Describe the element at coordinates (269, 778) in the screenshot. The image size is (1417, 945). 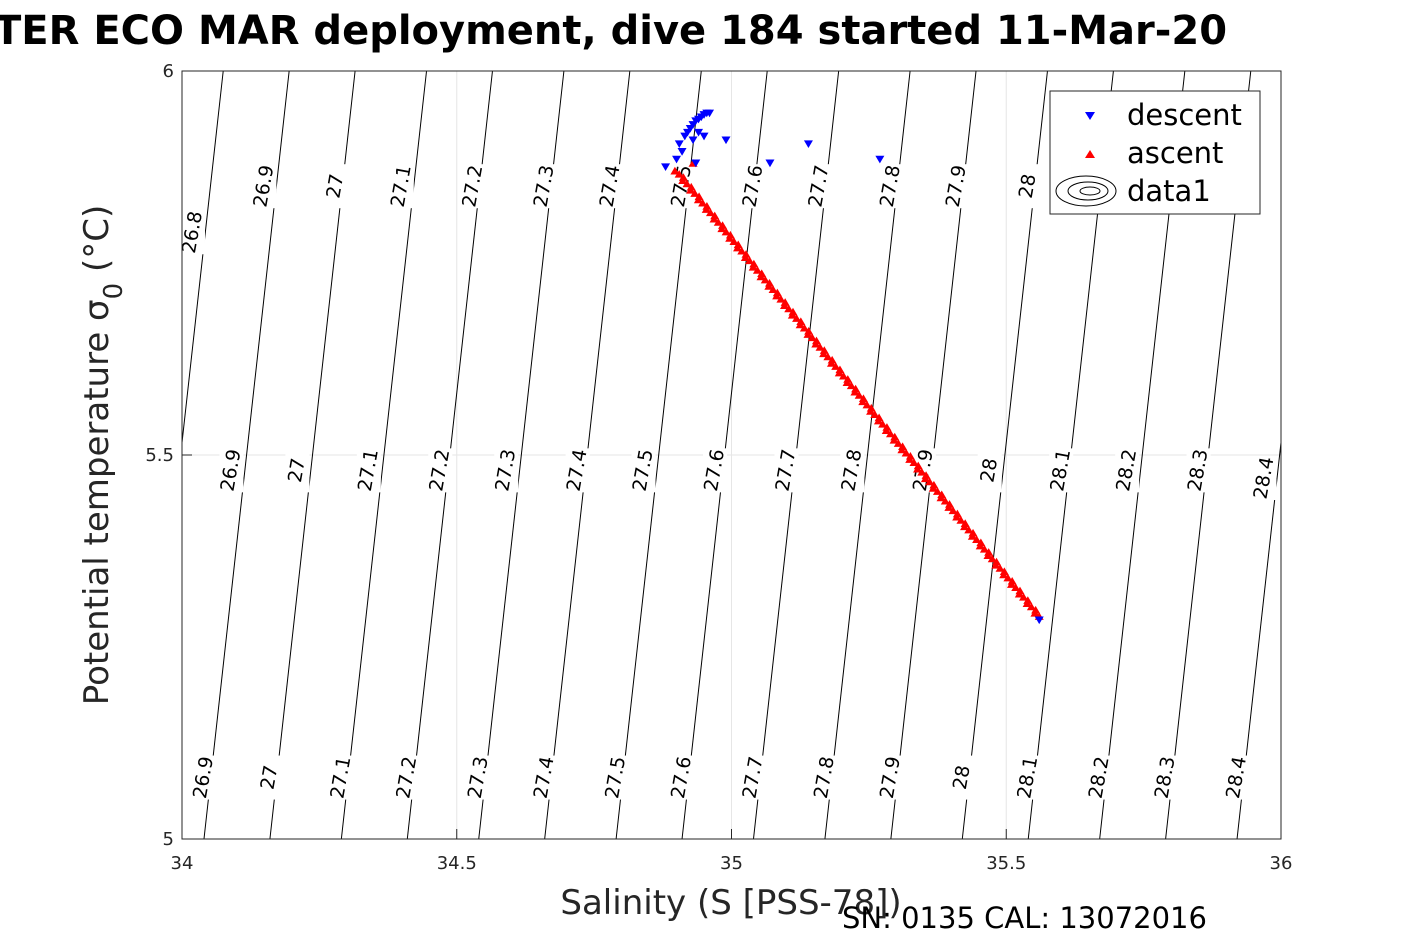
I see `contour-label: 27` at that location.